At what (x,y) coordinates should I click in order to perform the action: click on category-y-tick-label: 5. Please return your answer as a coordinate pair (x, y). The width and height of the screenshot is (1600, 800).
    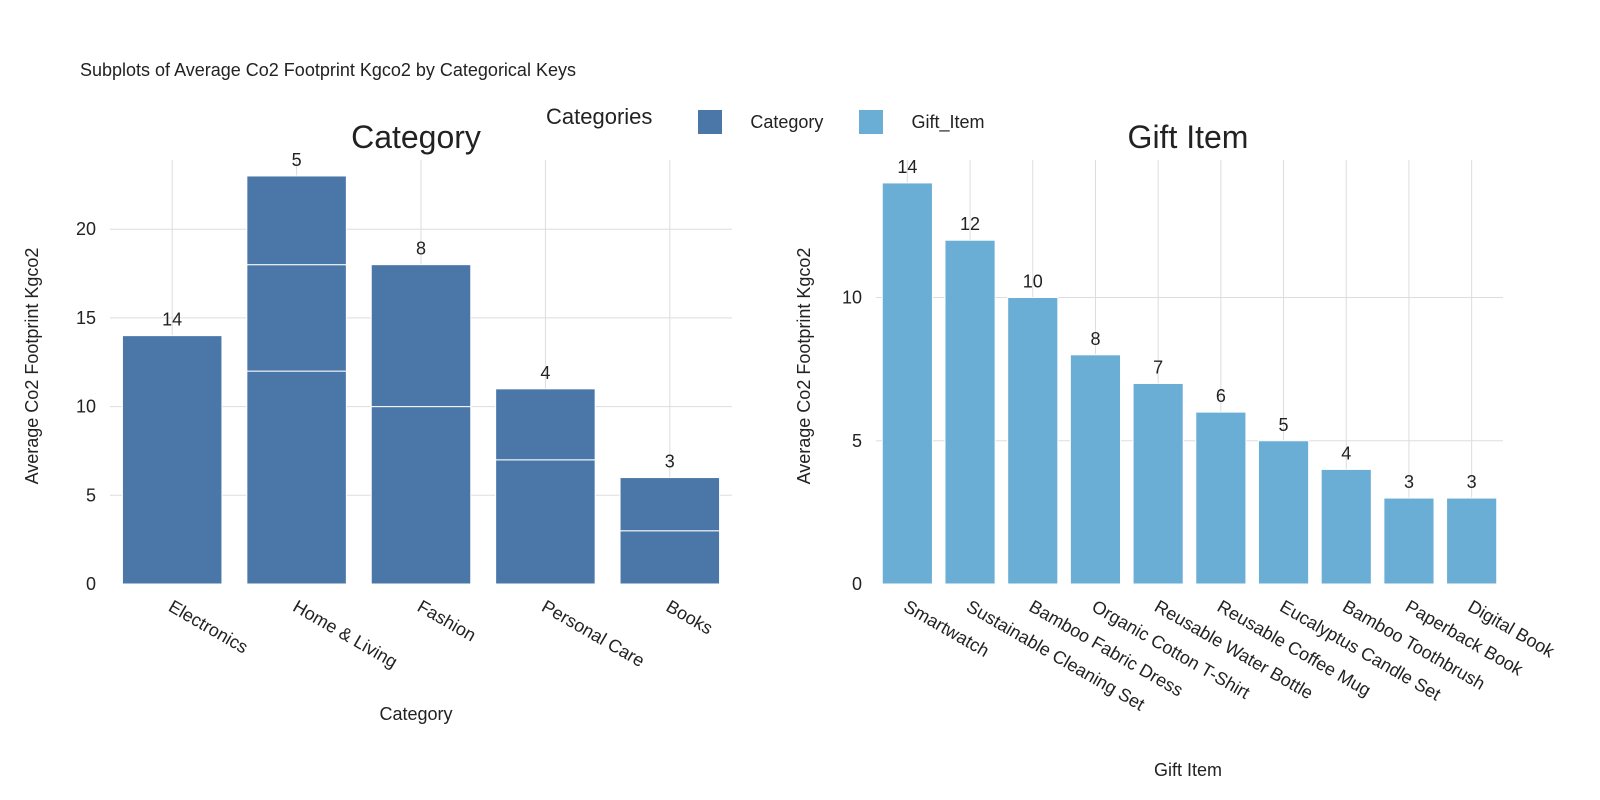
    Looking at the image, I should click on (91, 495).